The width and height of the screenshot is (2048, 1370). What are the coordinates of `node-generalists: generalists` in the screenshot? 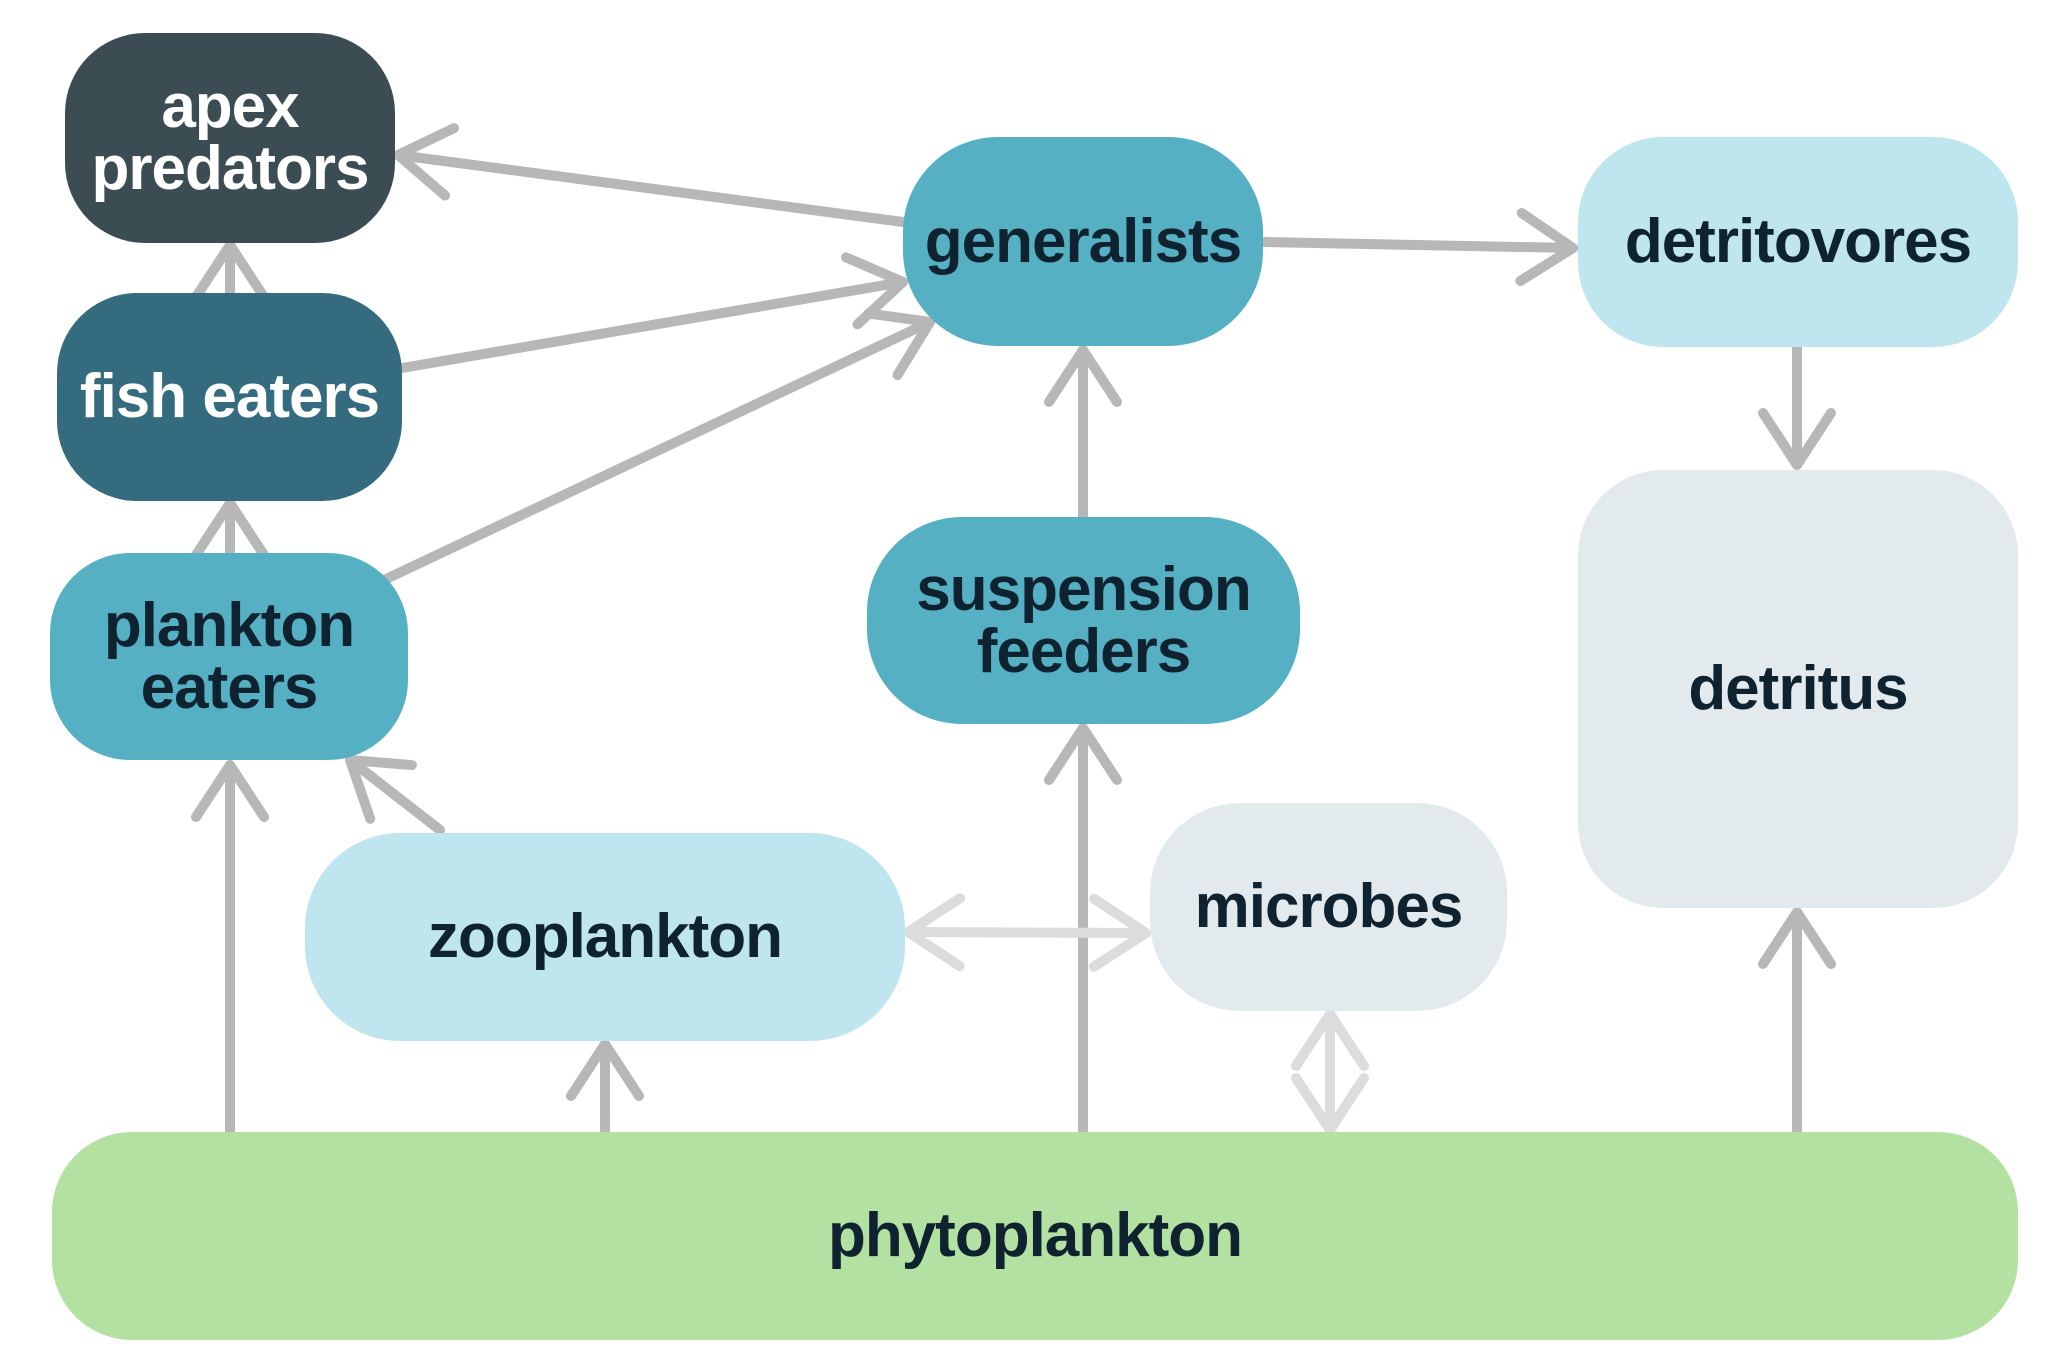 It's located at (1083, 241).